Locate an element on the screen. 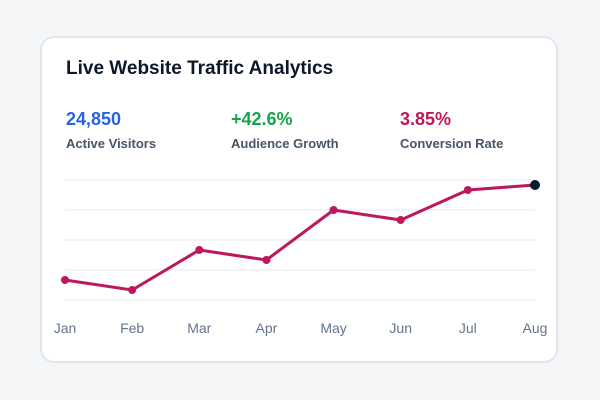 This screenshot has height=400, width=600. x-tick-label: Aug is located at coordinates (535, 328).